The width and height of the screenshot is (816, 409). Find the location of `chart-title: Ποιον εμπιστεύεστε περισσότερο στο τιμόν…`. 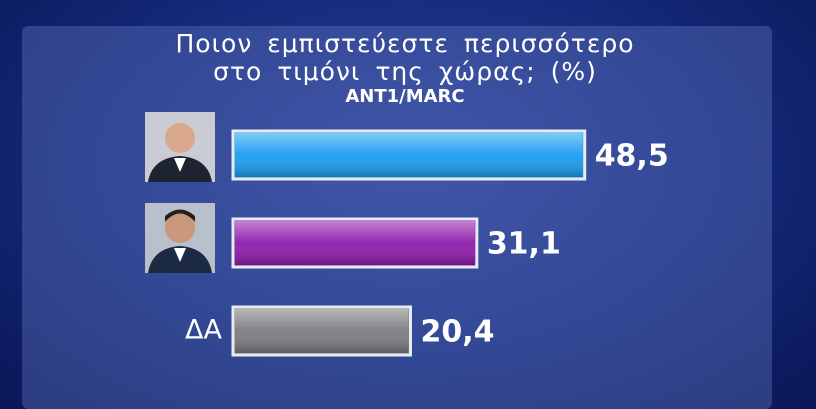

chart-title: Ποιον εμπιστεύεστε περισσότερο στο τιμόν… is located at coordinates (405, 57).